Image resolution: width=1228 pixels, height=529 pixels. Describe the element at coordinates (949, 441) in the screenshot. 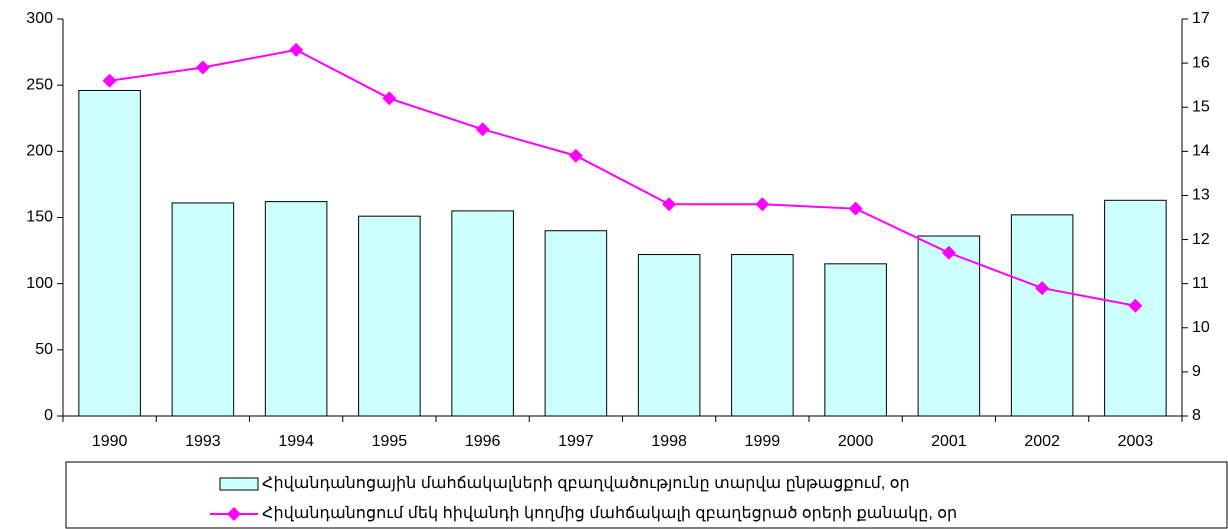

I see `x-tick-label: 2001` at that location.